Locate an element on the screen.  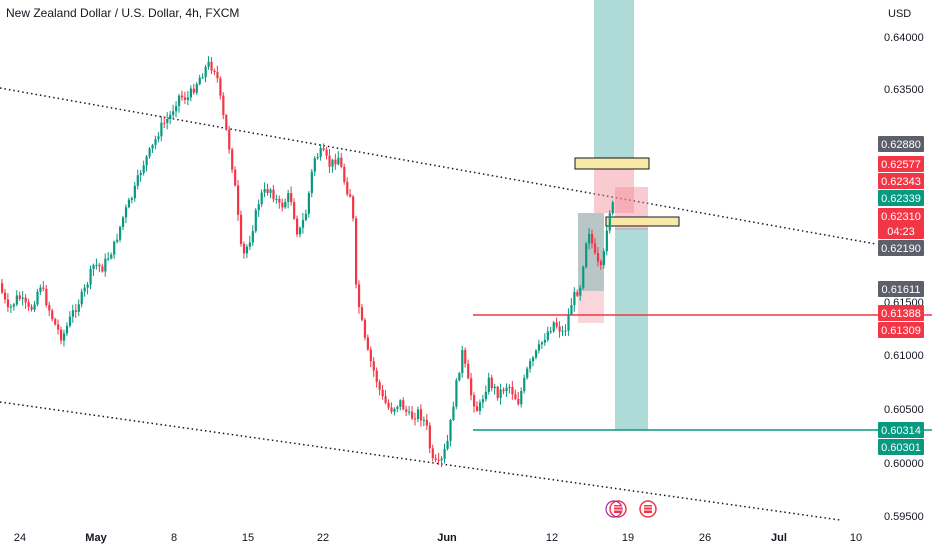
small-position-profit-zone is located at coordinates (591, 252).